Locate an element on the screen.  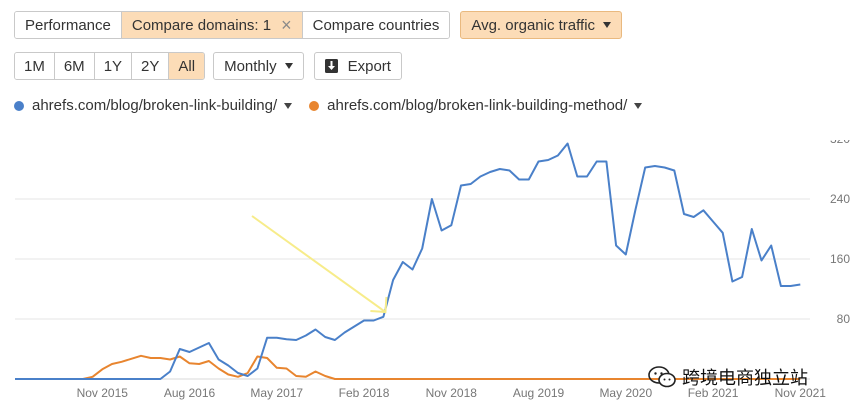
watermark: 跨境电商独立站 is located at coordinates (728, 377).